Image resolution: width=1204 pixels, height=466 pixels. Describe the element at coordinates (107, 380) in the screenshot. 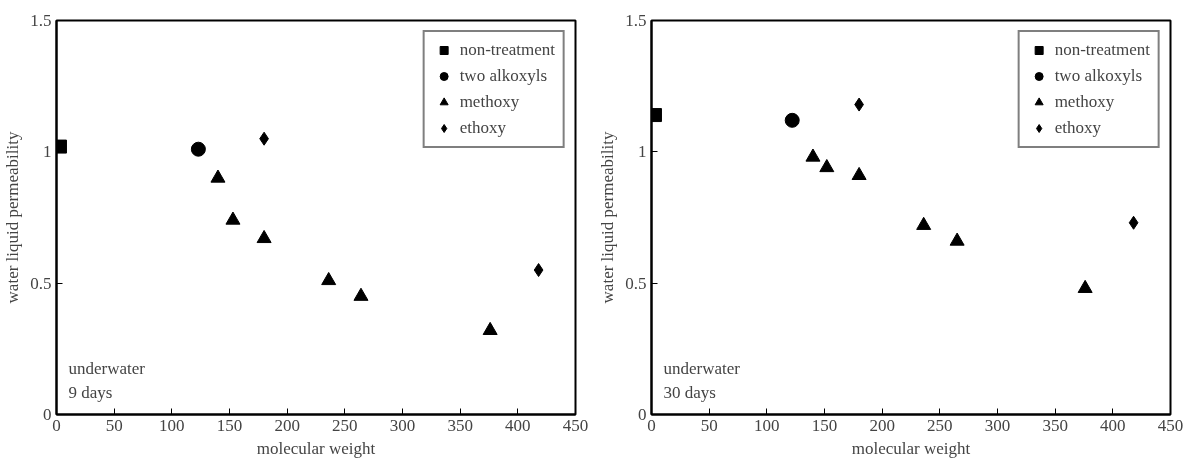

I see `annotation: underwater 9 days` at that location.